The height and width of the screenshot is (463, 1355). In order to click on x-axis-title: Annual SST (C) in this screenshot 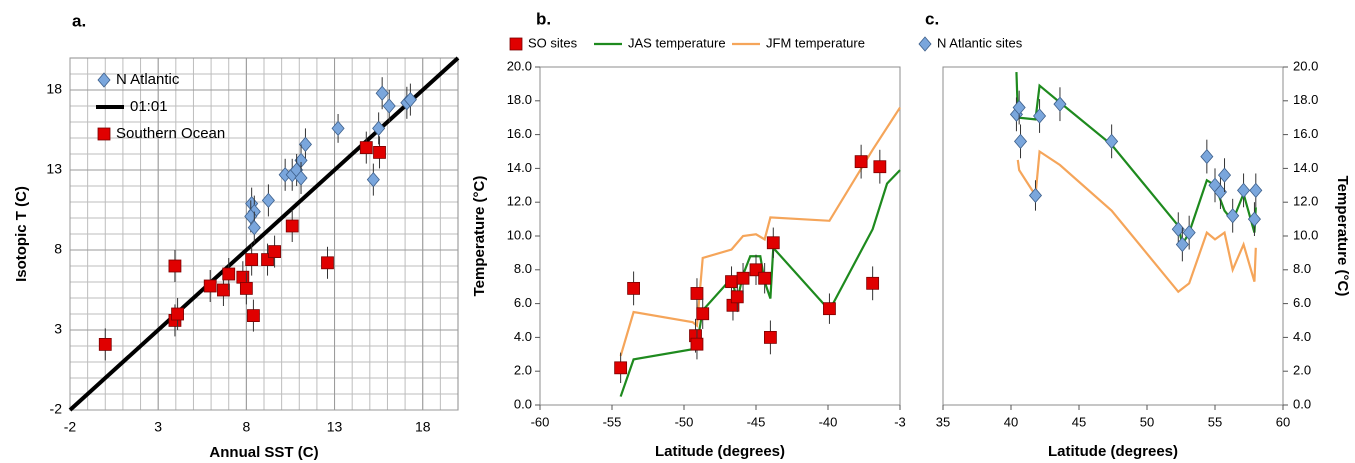, I will do `click(263, 452)`.